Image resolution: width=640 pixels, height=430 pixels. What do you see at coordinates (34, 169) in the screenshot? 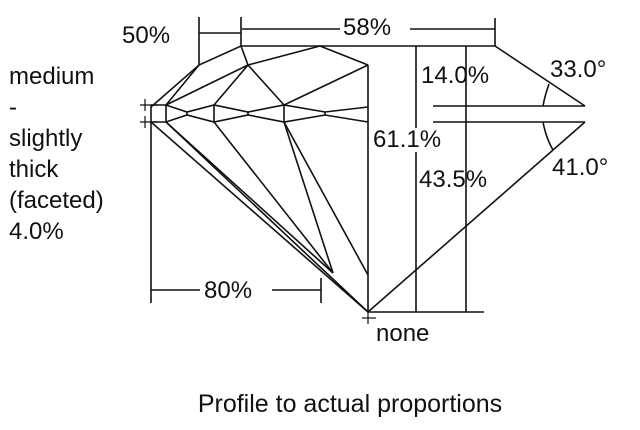
I see `girdle-line: thick` at bounding box center [34, 169].